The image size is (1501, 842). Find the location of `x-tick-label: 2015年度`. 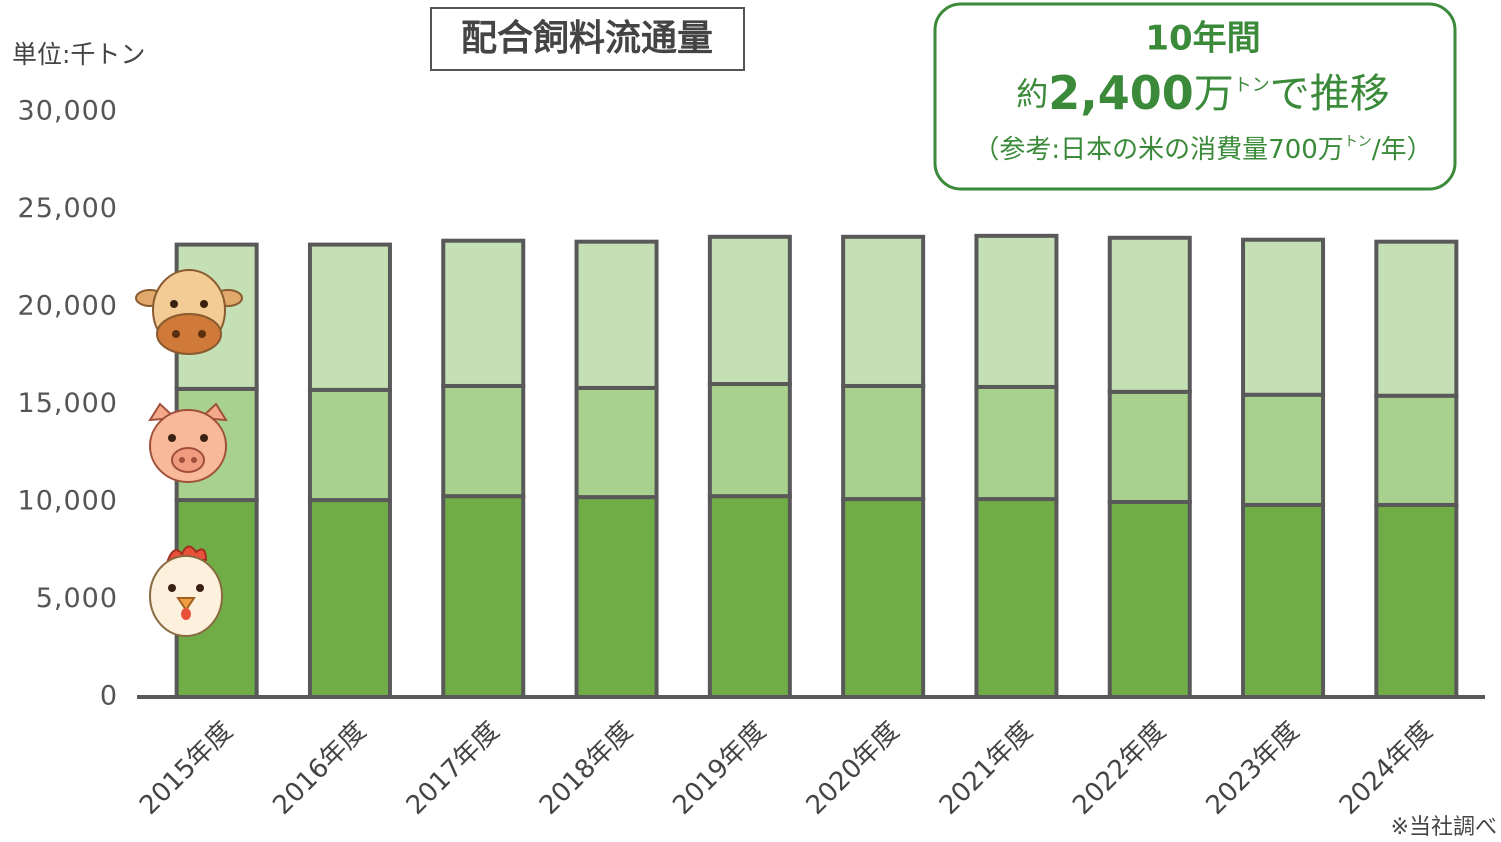

x-tick-label: 2015年度 is located at coordinates (186, 768).